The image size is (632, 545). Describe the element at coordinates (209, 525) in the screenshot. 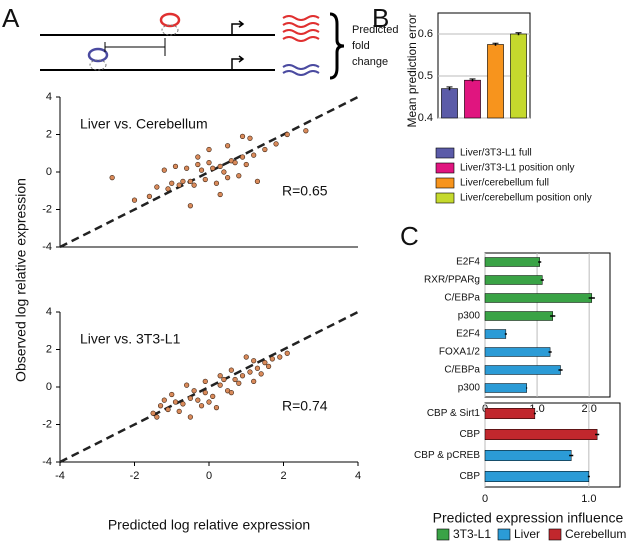

I see `x-axis-label: Predicted log relative expression` at that location.